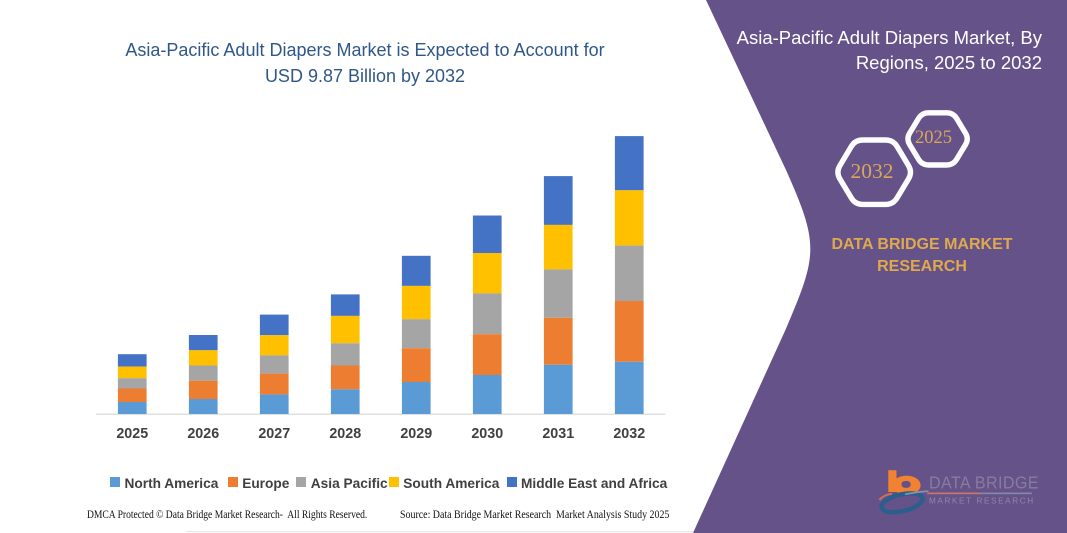 The height and width of the screenshot is (533, 1067). What do you see at coordinates (872, 171) in the screenshot?
I see `svg-text: 2032` at bounding box center [872, 171].